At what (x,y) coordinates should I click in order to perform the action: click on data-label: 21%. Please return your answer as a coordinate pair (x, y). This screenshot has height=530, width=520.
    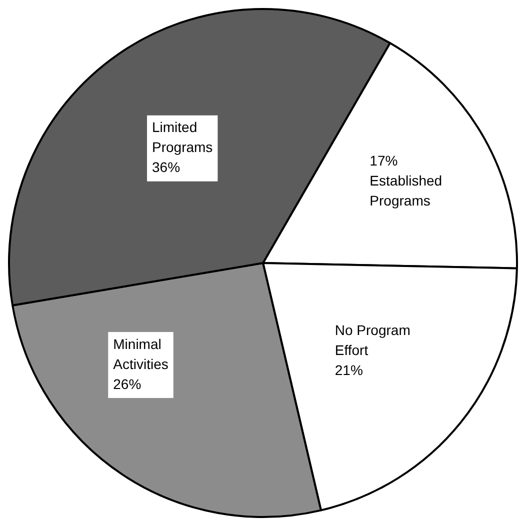
    Looking at the image, I should click on (348, 370).